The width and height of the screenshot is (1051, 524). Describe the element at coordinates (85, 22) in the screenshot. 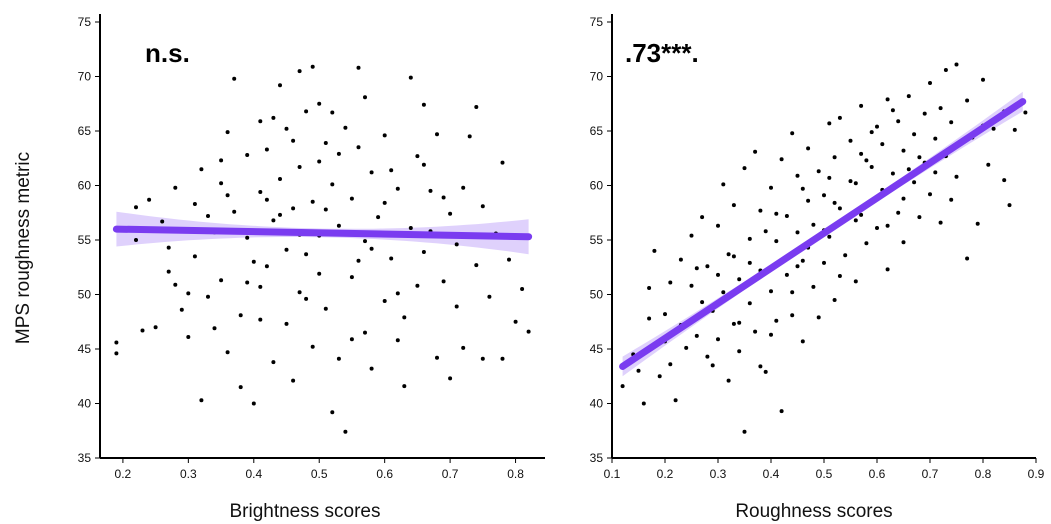

I see `y-tick-label: 75` at that location.